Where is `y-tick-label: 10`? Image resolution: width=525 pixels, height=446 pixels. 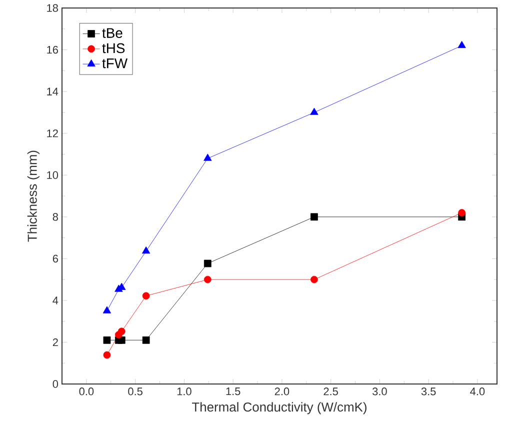 y-tick-label: 10 is located at coordinates (52, 175).